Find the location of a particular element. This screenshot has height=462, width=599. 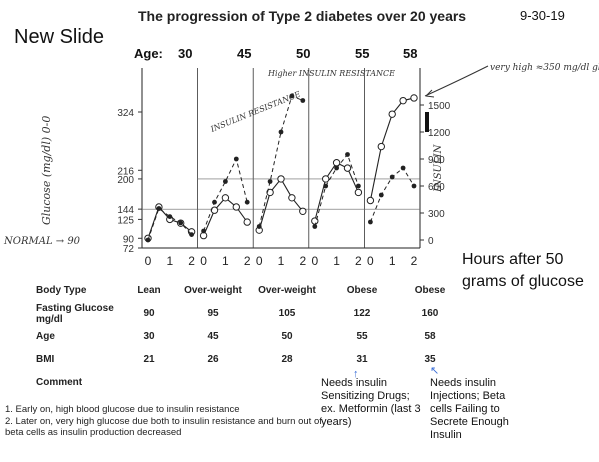

very-high-annotation: very high ≈350 mg/dl glucose is located at coordinates (544, 68).